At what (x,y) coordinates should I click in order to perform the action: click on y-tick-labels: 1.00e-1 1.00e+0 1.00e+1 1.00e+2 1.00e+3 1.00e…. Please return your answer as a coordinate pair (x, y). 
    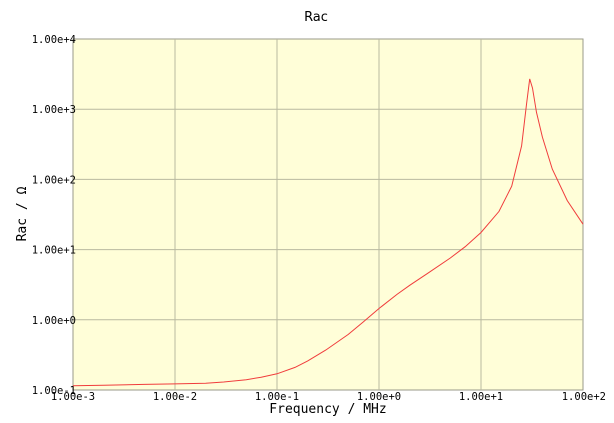
    Looking at the image, I should click on (54, 215).